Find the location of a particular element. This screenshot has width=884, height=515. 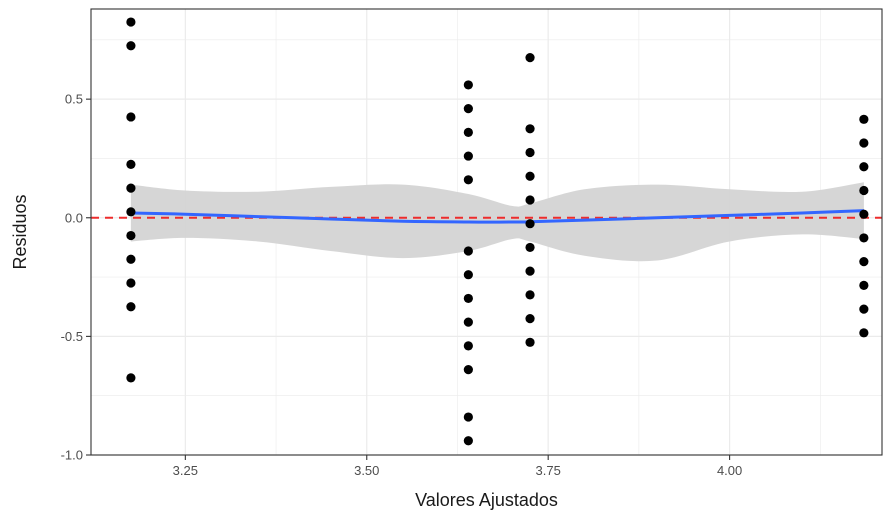

y-tick-label: -0.5 is located at coordinates (72, 336).